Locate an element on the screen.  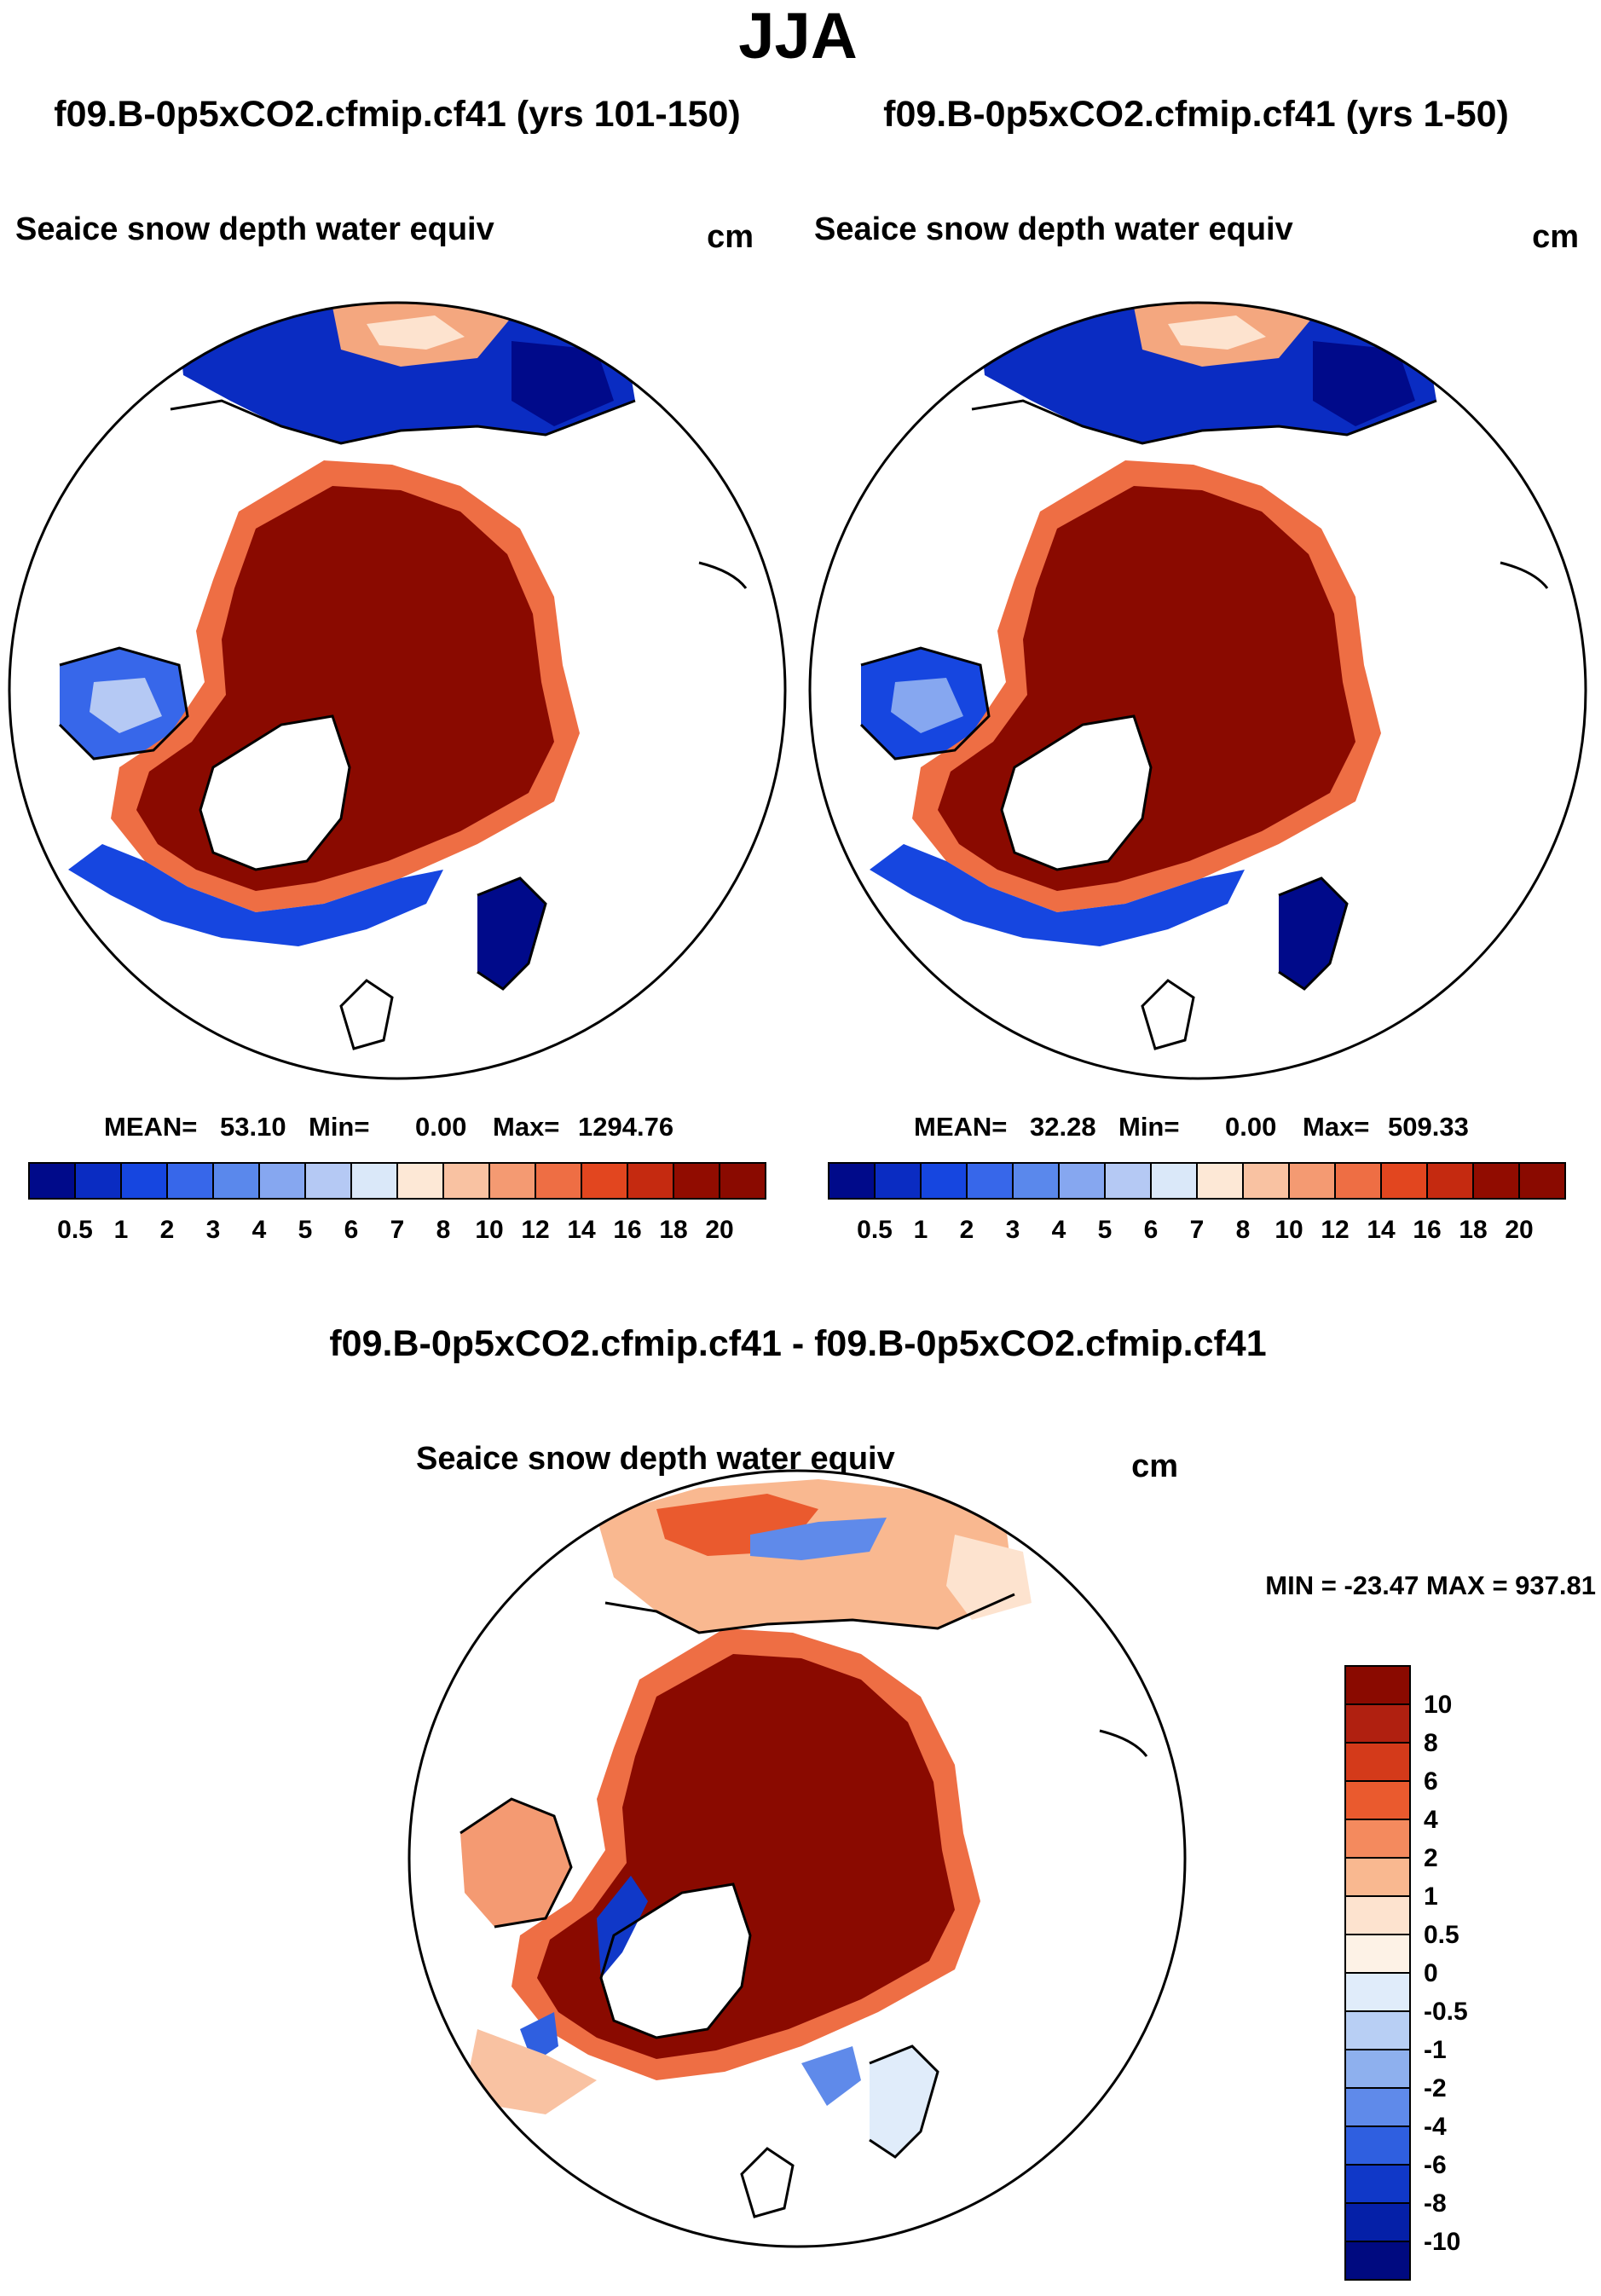
panel-a-mean-label: MEAN= is located at coordinates (150, 1127).